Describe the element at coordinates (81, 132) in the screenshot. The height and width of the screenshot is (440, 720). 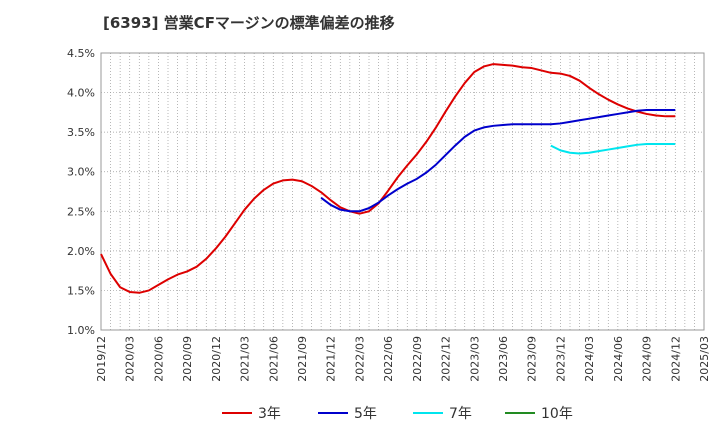
I see `y-tick-label: 3.5%` at that location.